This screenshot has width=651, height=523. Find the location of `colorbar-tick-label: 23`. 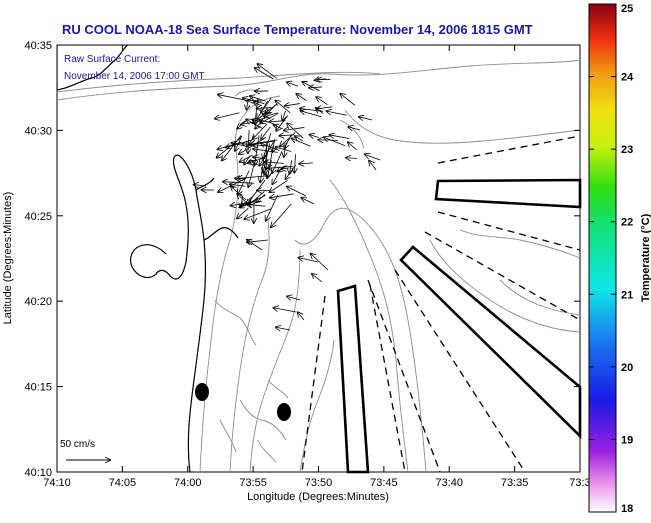

colorbar-tick-label: 23 is located at coordinates (627, 150).